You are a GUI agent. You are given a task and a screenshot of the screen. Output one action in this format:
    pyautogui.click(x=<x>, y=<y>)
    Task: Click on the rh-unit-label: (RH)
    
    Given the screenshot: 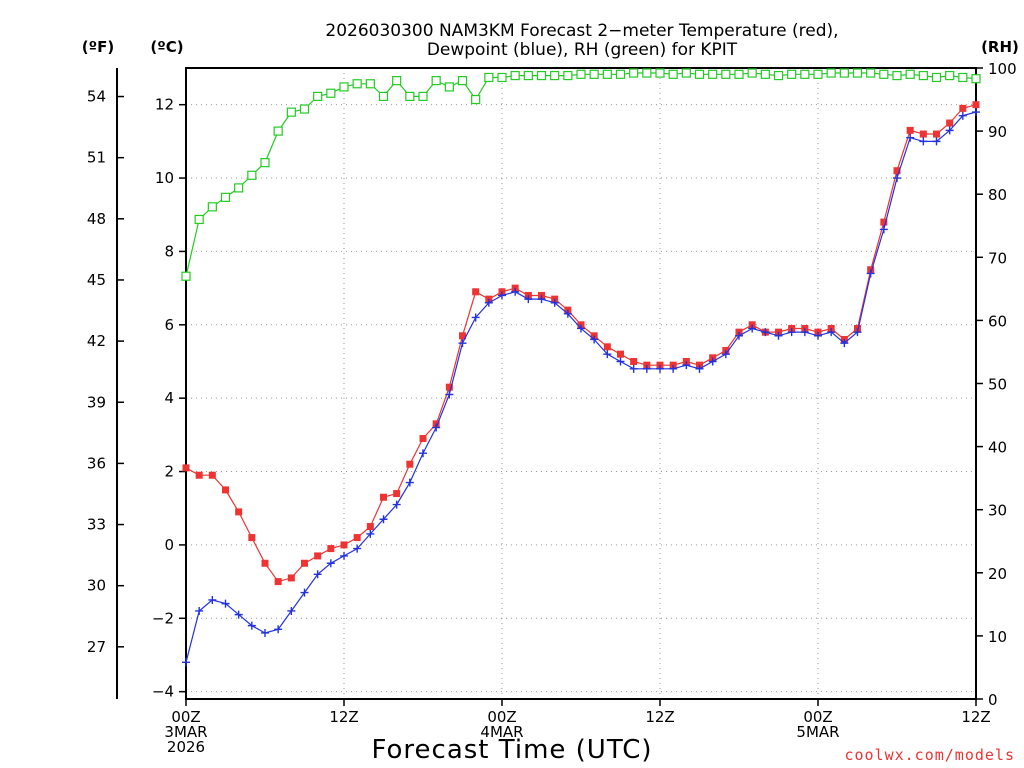 What is the action you would take?
    pyautogui.click(x=1000, y=47)
    